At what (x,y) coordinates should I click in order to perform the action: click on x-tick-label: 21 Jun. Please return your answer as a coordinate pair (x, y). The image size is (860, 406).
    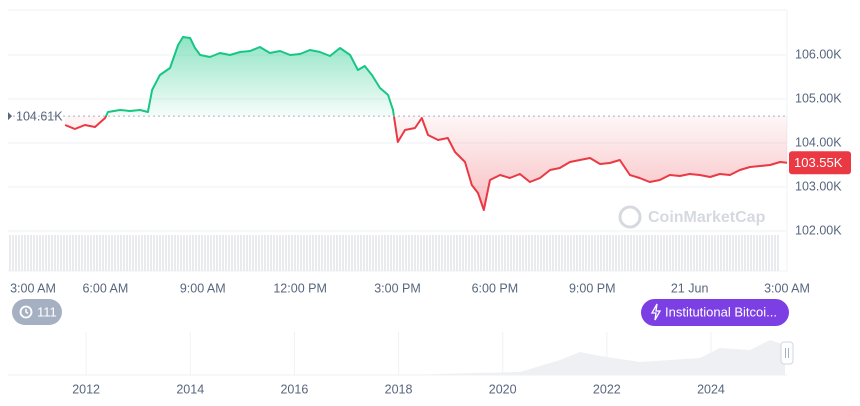
    Looking at the image, I should click on (690, 288).